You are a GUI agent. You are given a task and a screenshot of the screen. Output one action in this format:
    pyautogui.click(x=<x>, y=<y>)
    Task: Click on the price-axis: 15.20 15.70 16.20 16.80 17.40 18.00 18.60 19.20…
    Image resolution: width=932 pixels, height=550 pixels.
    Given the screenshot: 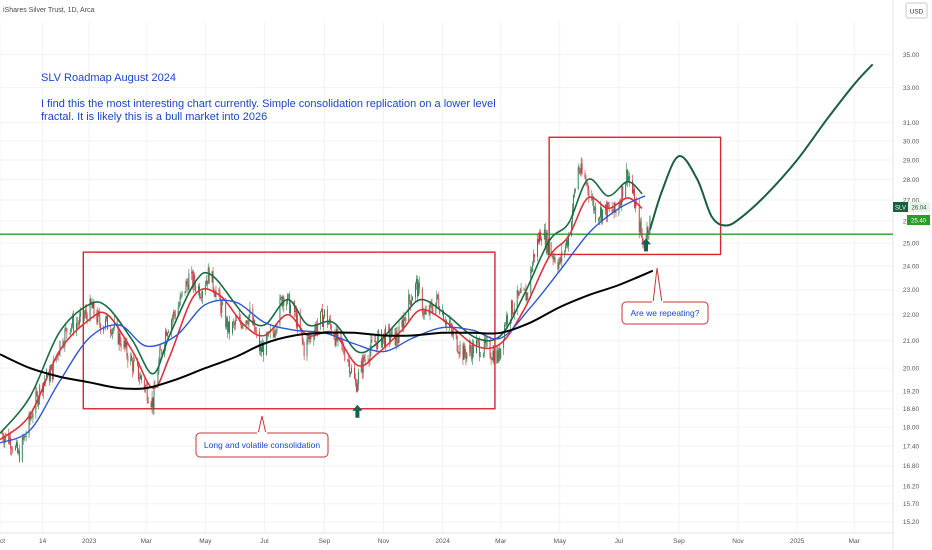 What is the action you would take?
    pyautogui.click(x=911, y=289)
    